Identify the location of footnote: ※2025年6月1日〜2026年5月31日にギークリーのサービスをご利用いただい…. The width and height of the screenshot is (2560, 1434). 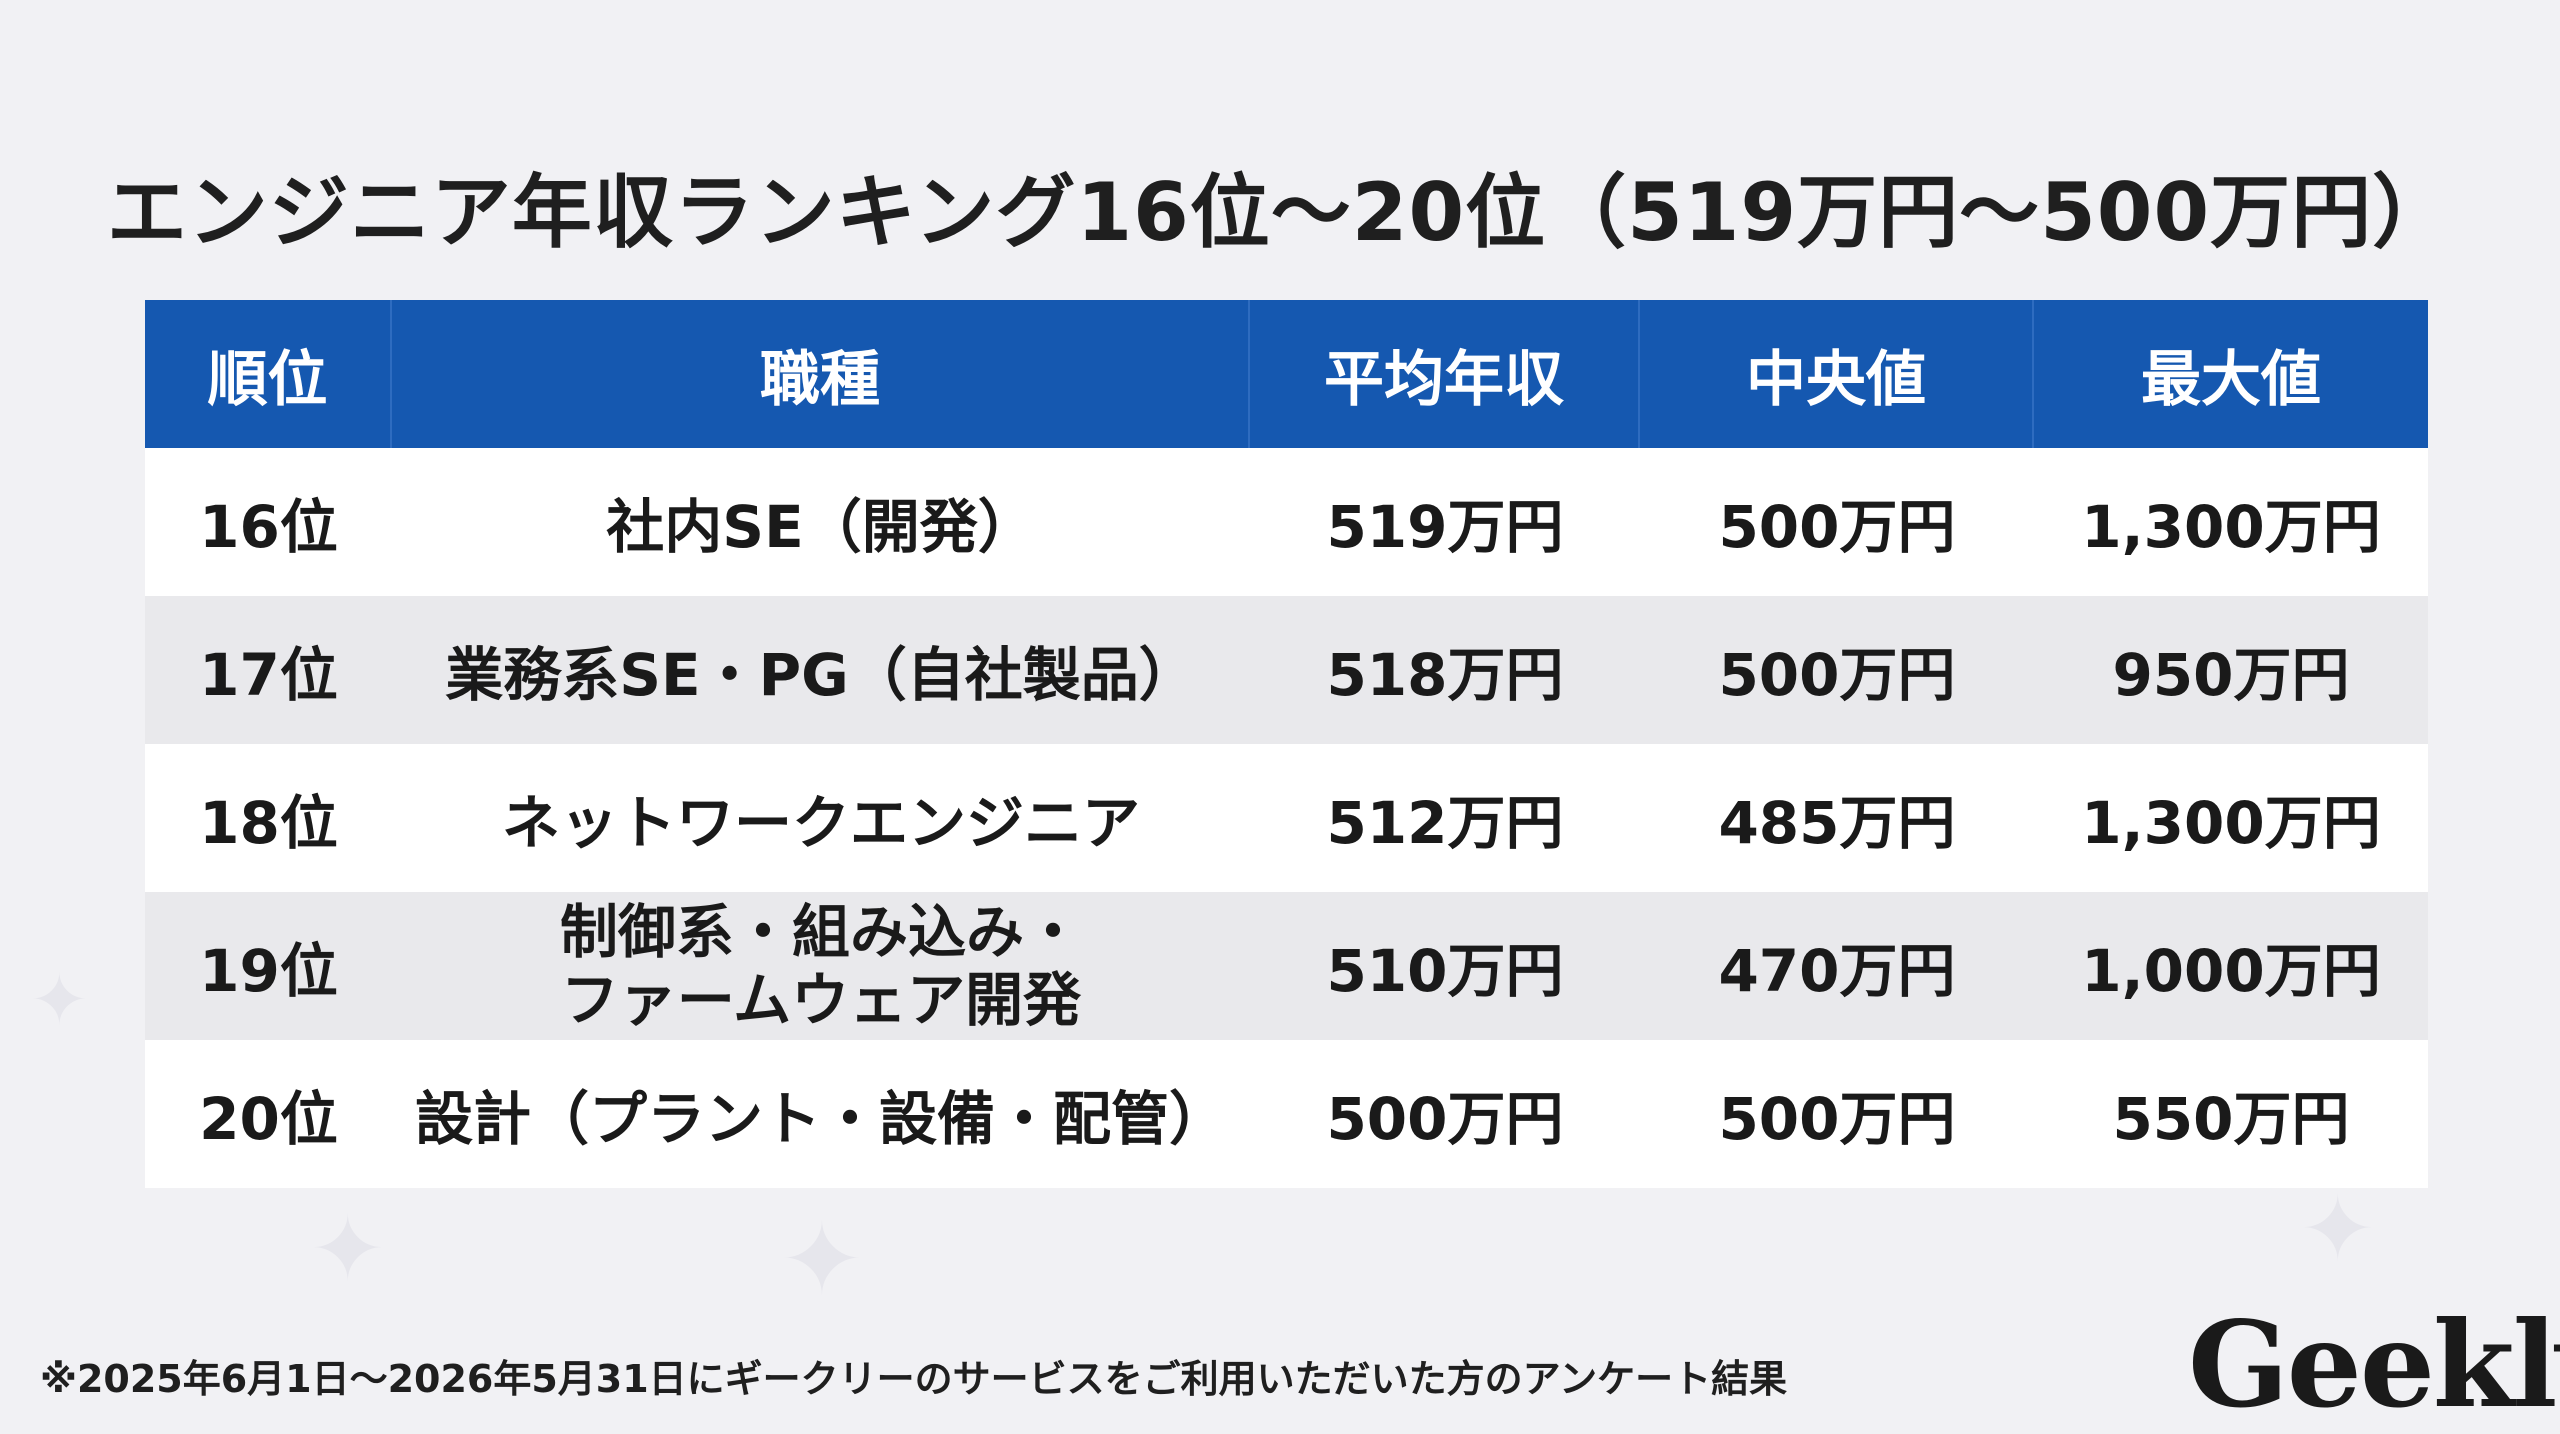
(914, 1379).